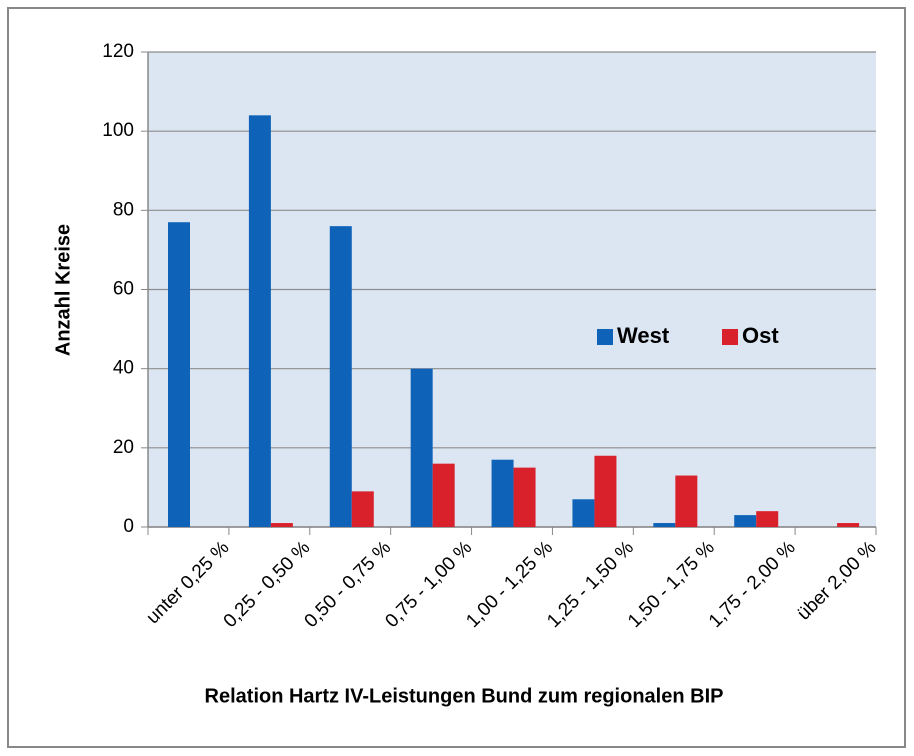 The width and height of the screenshot is (914, 756). Describe the element at coordinates (123, 447) in the screenshot. I see `y-tick-label: 20` at that location.